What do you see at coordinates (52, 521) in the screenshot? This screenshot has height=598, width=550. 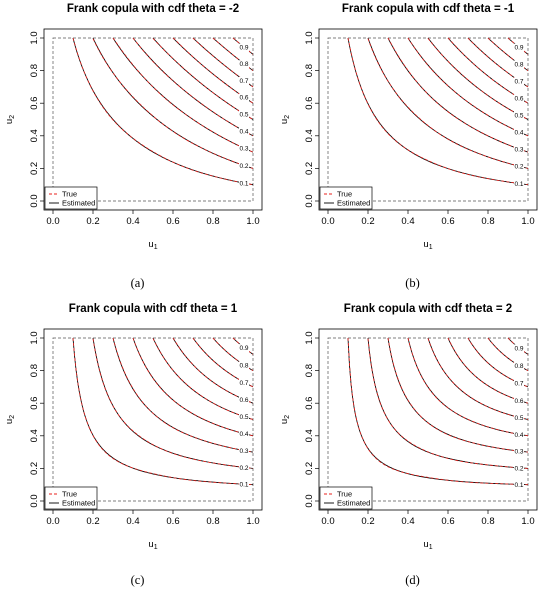 I see `x-tick-label: 0.0` at bounding box center [52, 521].